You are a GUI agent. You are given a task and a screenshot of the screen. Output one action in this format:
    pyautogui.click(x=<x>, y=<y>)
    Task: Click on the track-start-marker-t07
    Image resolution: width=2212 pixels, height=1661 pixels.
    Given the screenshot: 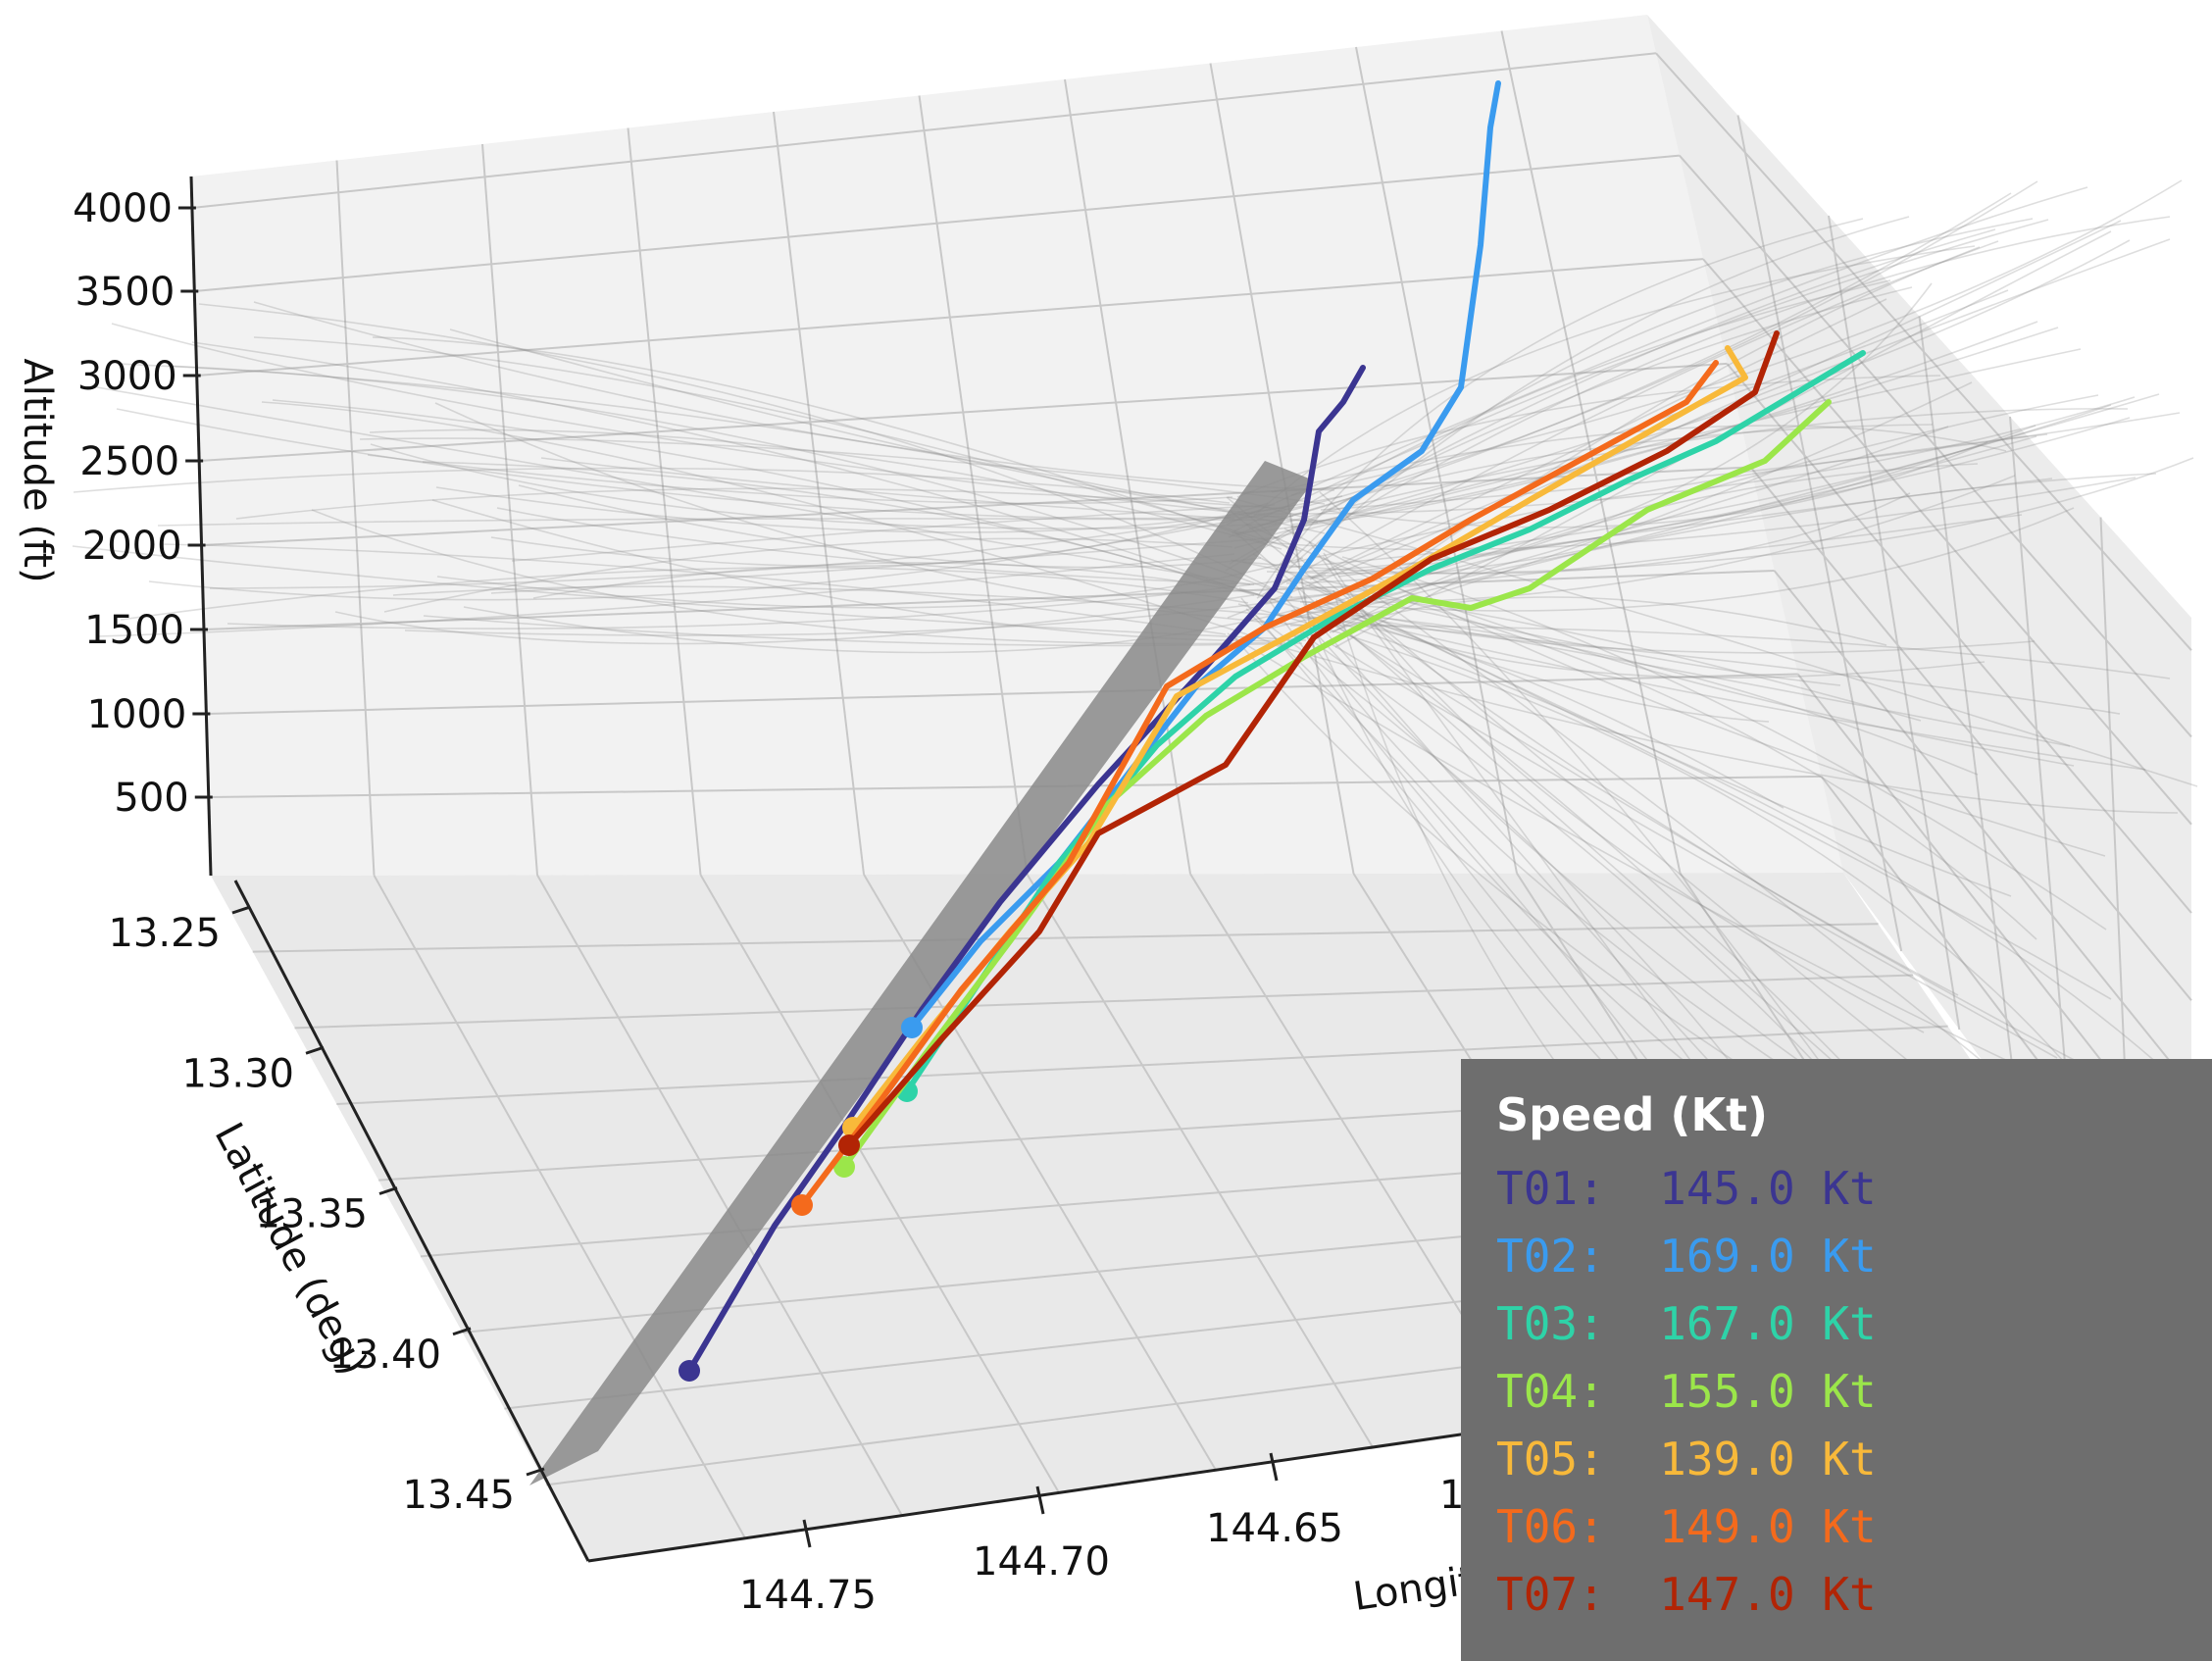 What is the action you would take?
    pyautogui.click(x=849, y=1145)
    